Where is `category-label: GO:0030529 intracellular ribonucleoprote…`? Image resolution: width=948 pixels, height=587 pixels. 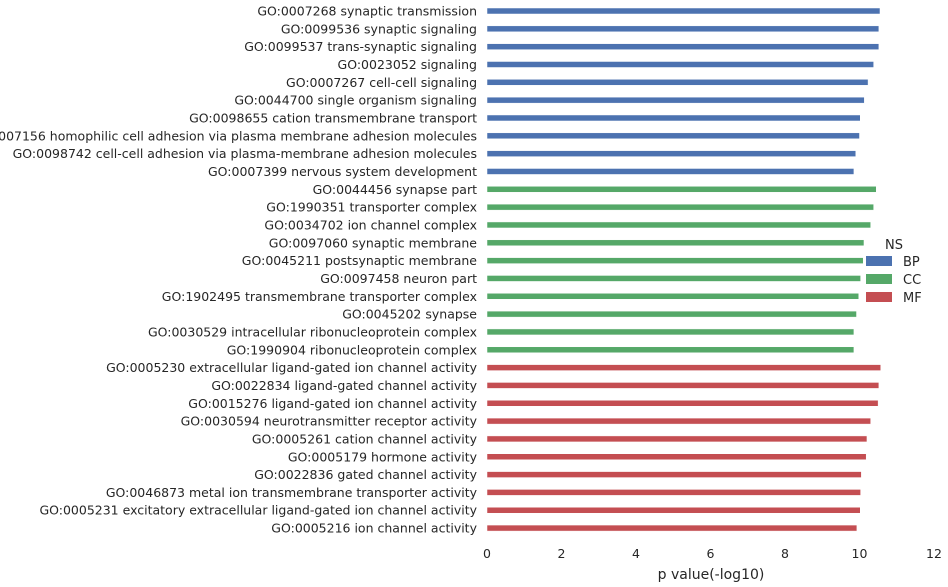 category-label: GO:0030529 intracellular ribonucleoprote… is located at coordinates (312, 331).